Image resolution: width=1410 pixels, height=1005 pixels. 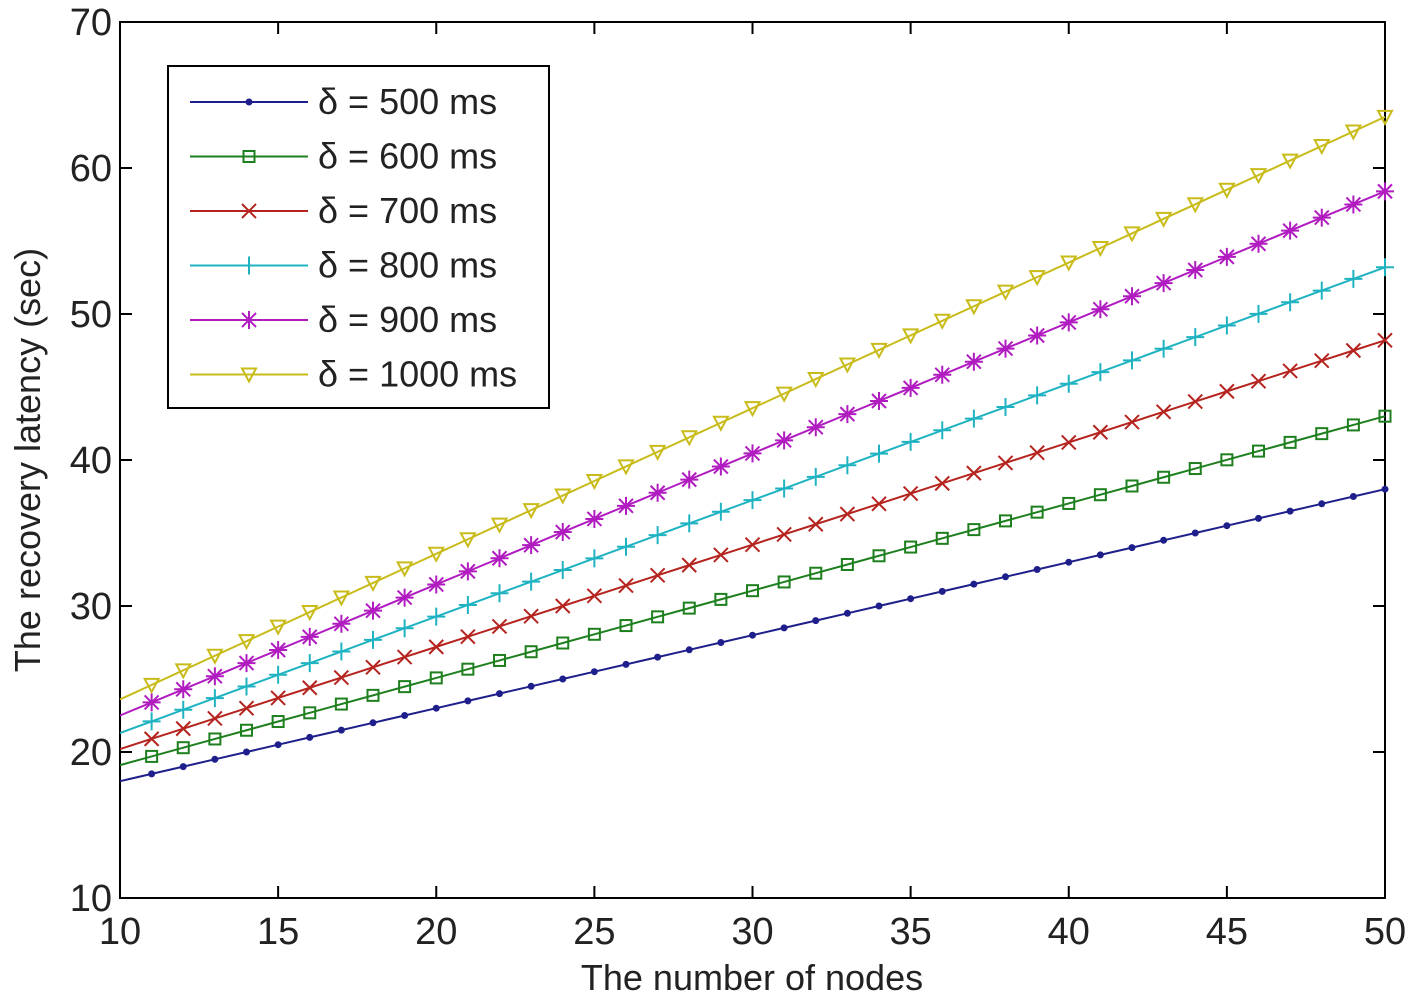 What do you see at coordinates (407, 156) in the screenshot?
I see `legend-label: δ = 600 ms` at bounding box center [407, 156].